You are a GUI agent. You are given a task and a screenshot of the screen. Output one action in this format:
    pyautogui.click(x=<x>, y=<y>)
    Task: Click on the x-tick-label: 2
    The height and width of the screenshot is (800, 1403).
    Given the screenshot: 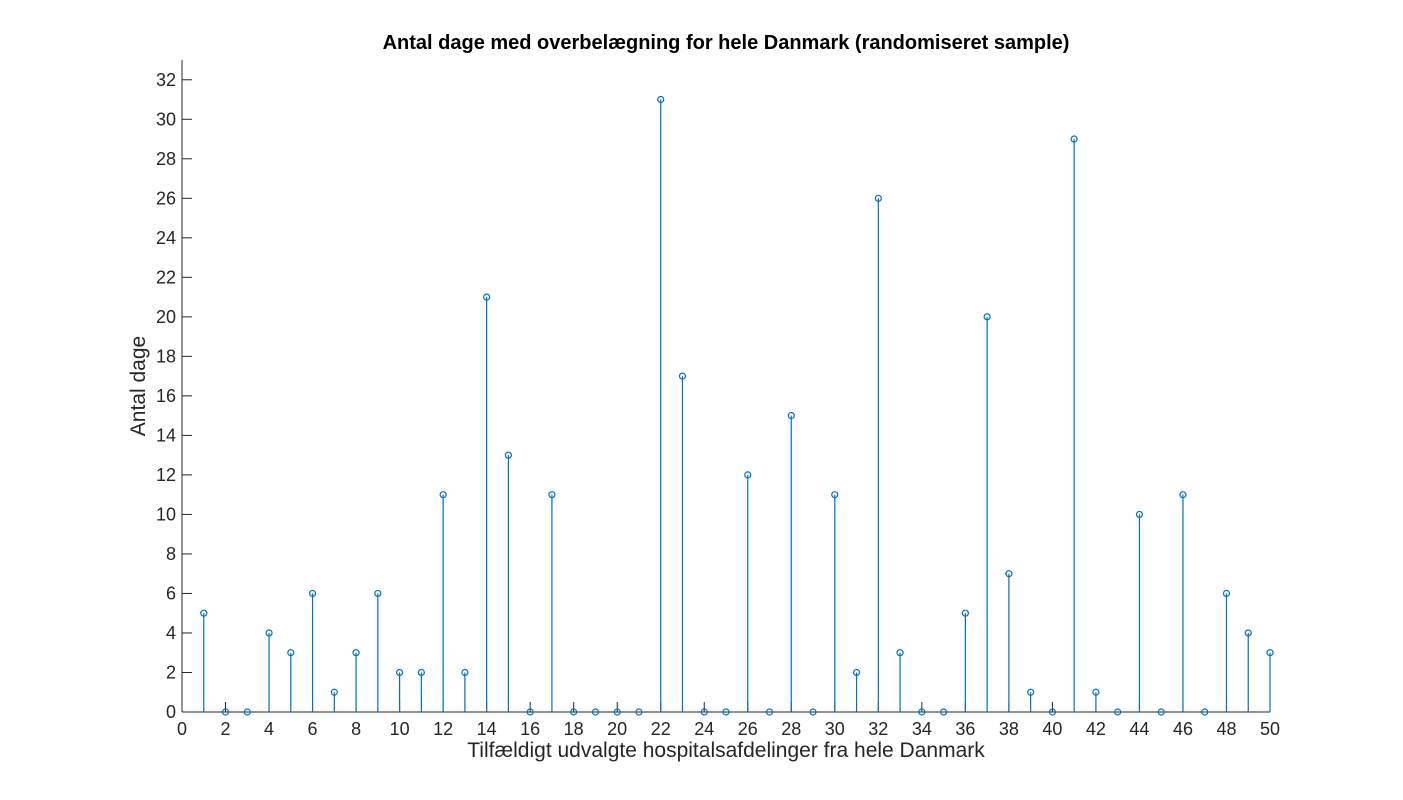 What is the action you would take?
    pyautogui.click(x=226, y=729)
    